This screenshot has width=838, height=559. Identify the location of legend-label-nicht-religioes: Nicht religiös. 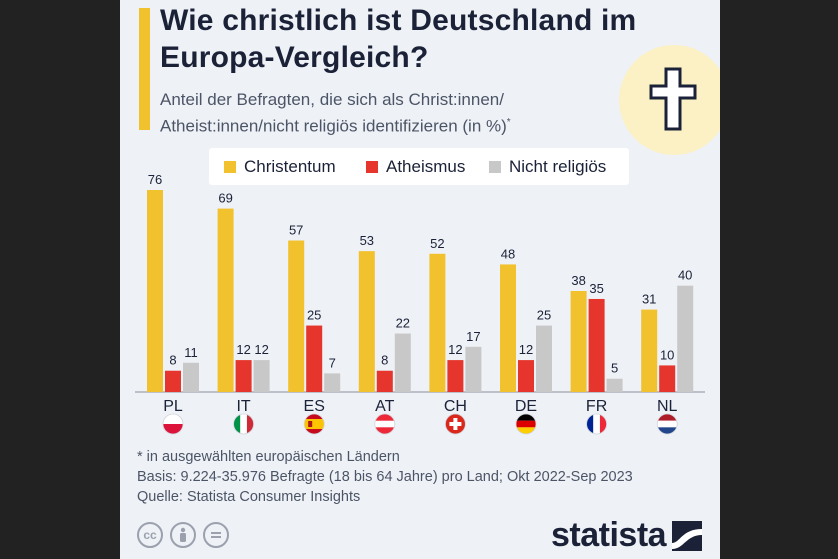
(558, 166).